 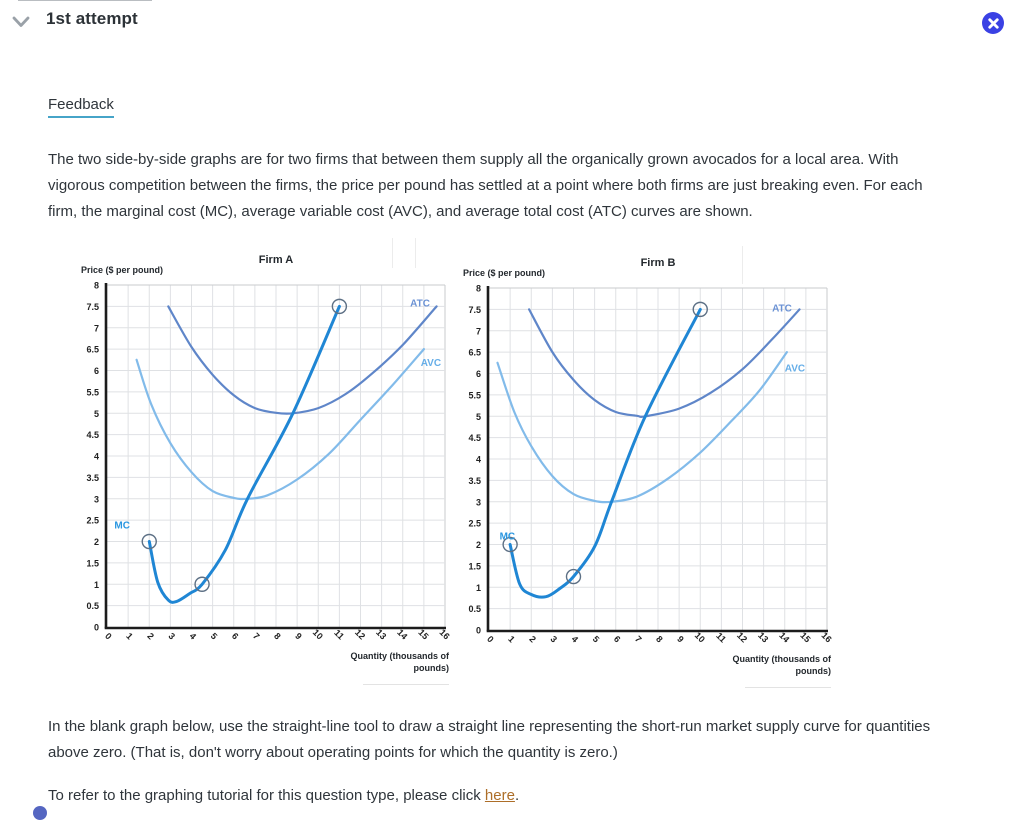 What do you see at coordinates (596, 639) in the screenshot?
I see `x-tick-label: 5` at bounding box center [596, 639].